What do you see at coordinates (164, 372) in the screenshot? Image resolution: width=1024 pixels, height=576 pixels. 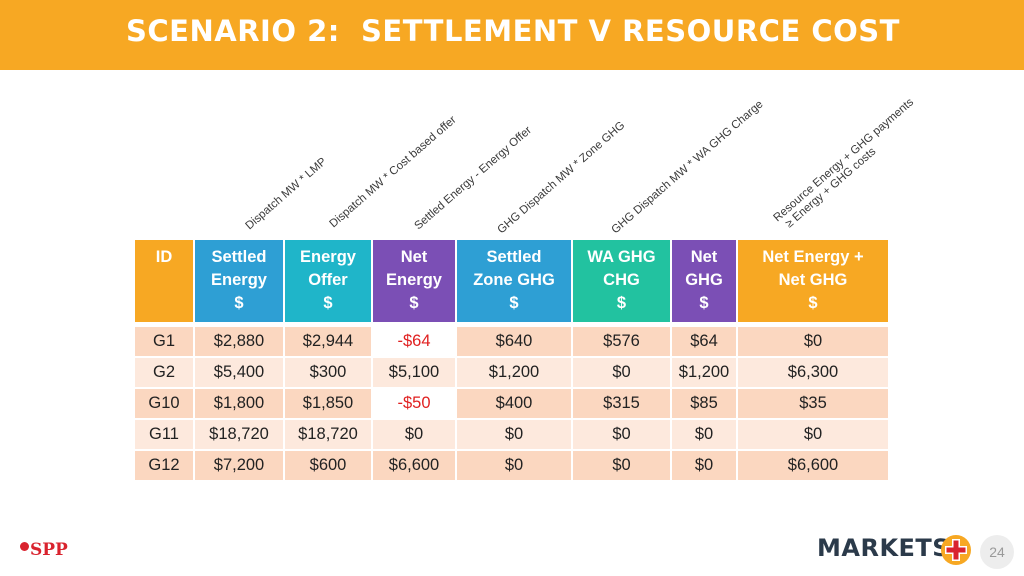 I see `table-cell: G2` at bounding box center [164, 372].